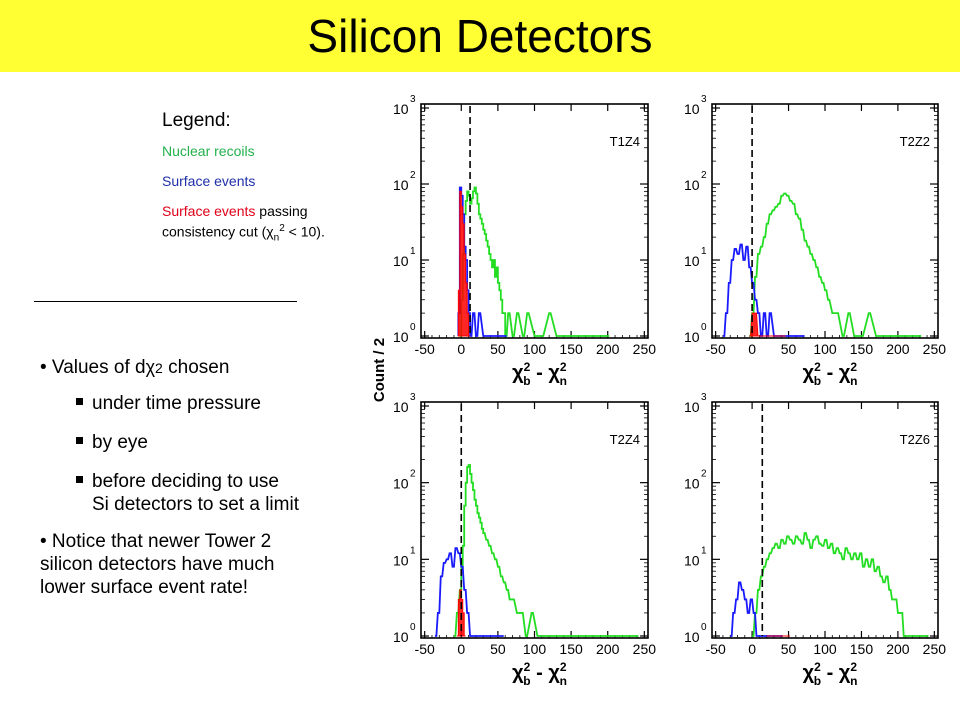  I want to click on bullet-notice-c: lower surface event rate!, so click(144, 587).